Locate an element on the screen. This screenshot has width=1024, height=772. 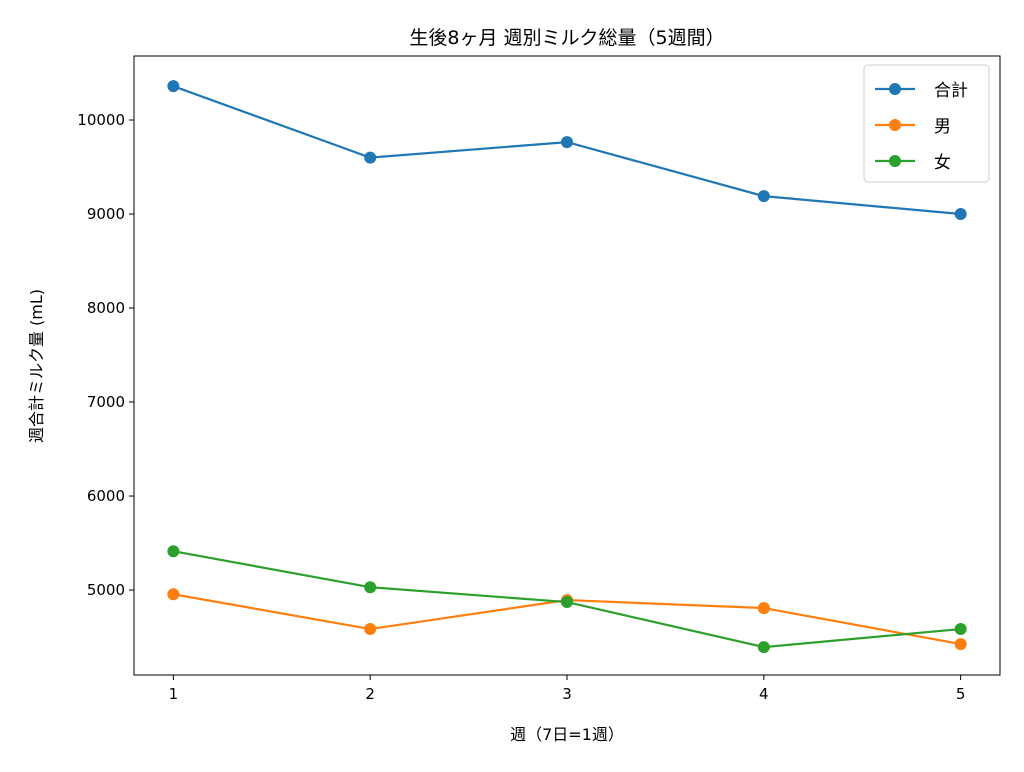
y-axis-label: 週合計ミルク量 (mL) is located at coordinates (36, 366).